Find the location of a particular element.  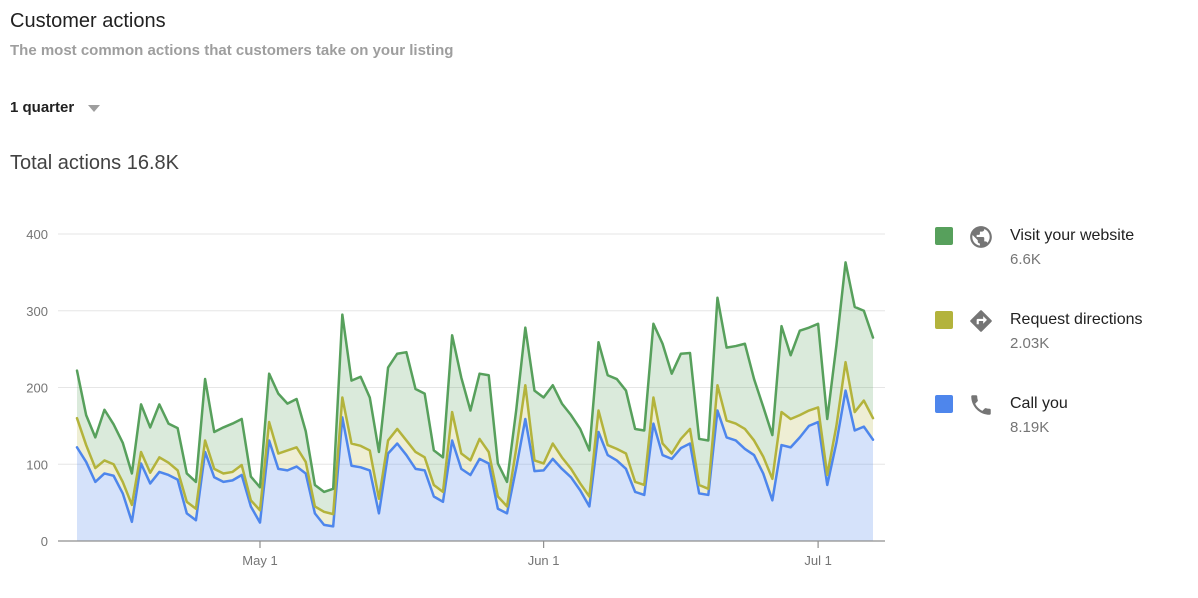

directions-icon is located at coordinates (981, 321).